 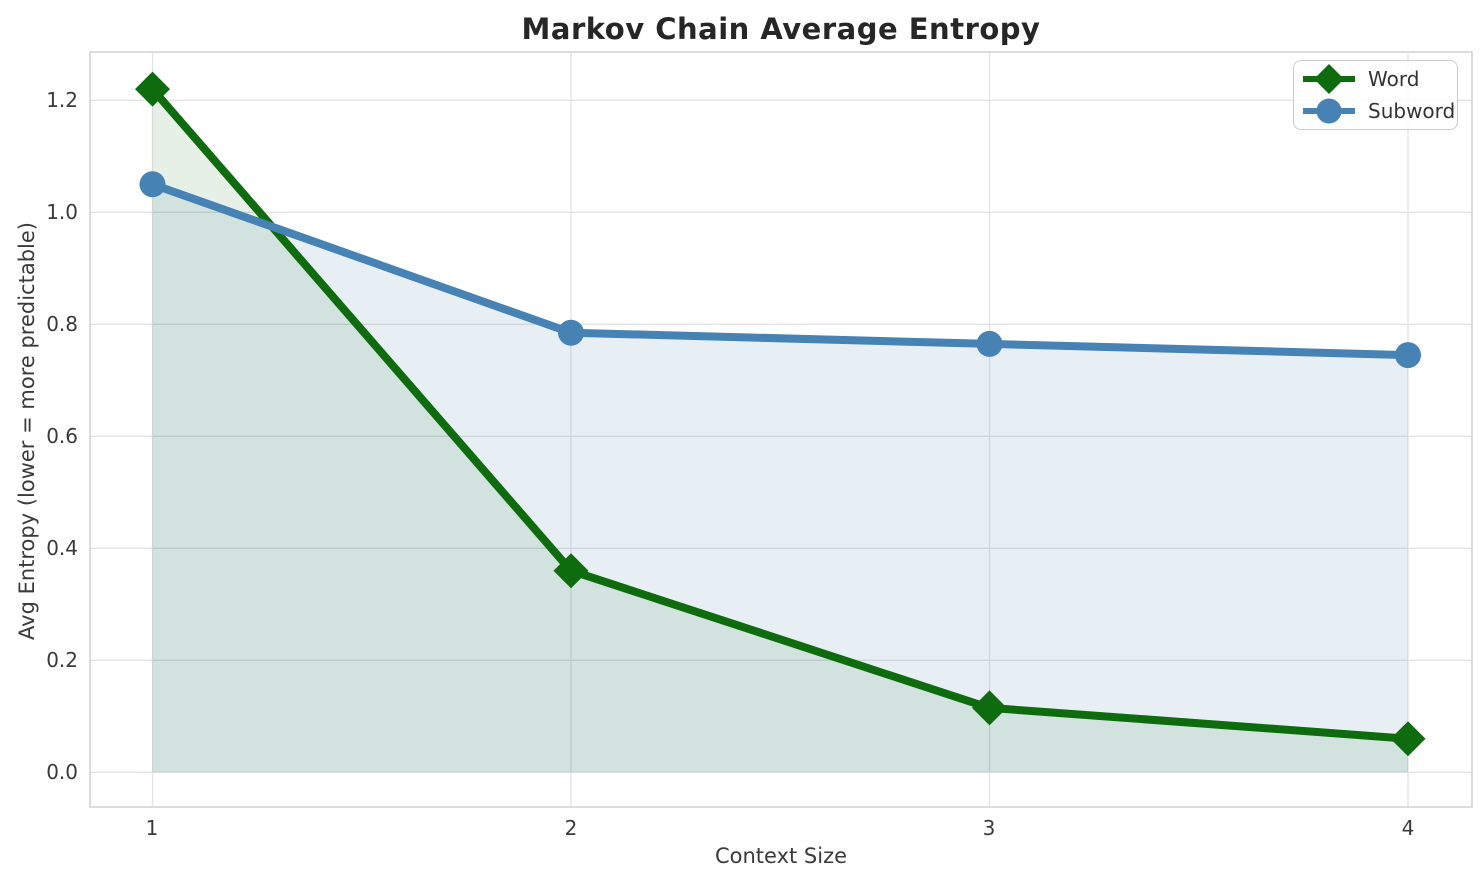 I want to click on subword-circle-icon, so click(x=1329, y=111).